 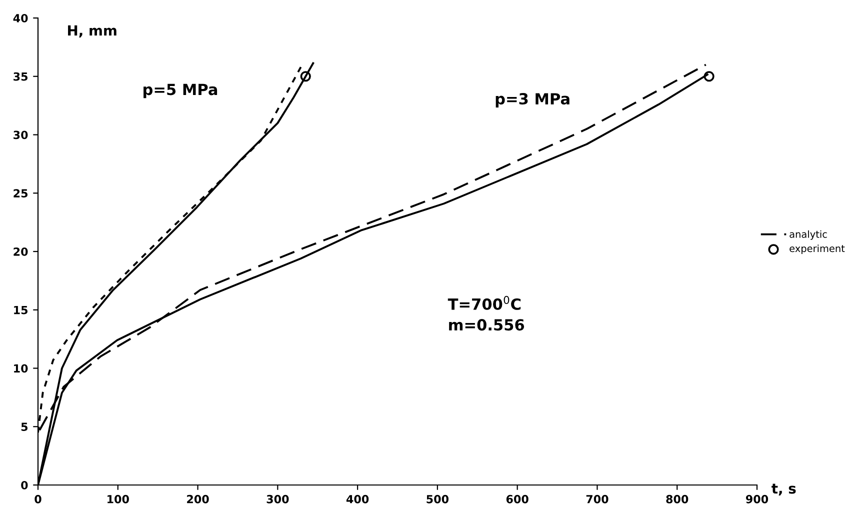 What do you see at coordinates (24, 427) in the screenshot?
I see `y-tick-label: 5` at bounding box center [24, 427].